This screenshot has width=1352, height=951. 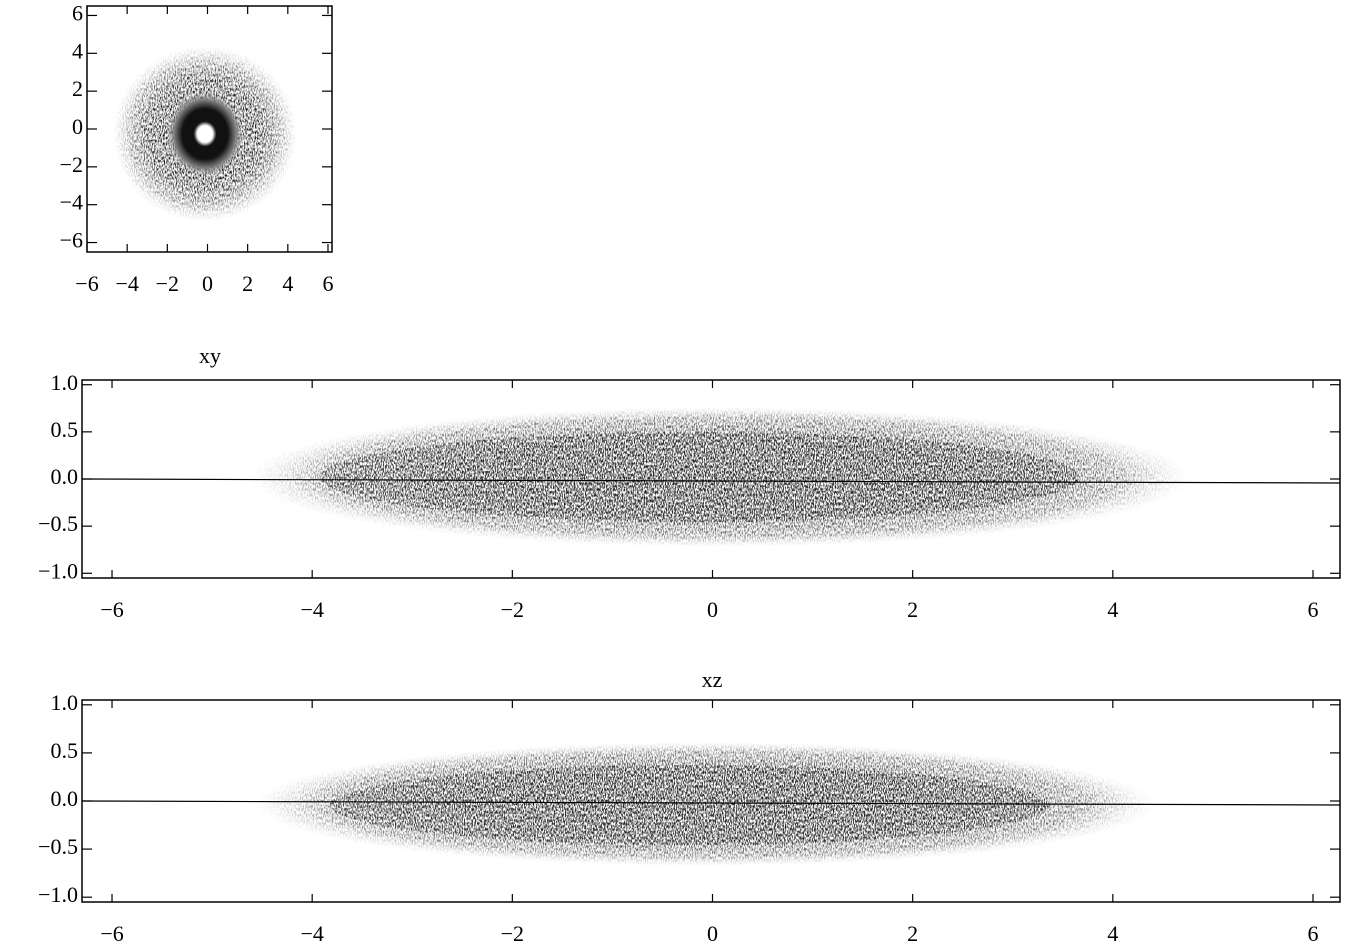 I want to click on y-tick-label: −4, so click(x=71, y=202).